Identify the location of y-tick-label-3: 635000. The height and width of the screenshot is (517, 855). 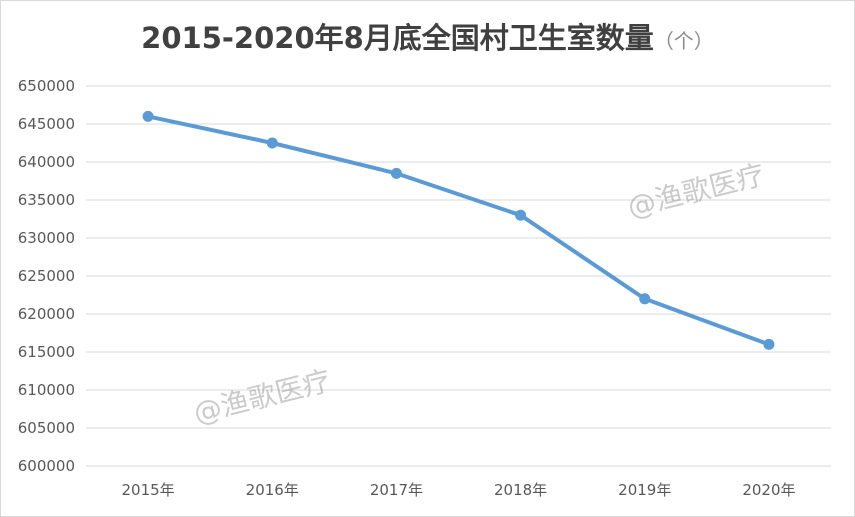
(46, 200).